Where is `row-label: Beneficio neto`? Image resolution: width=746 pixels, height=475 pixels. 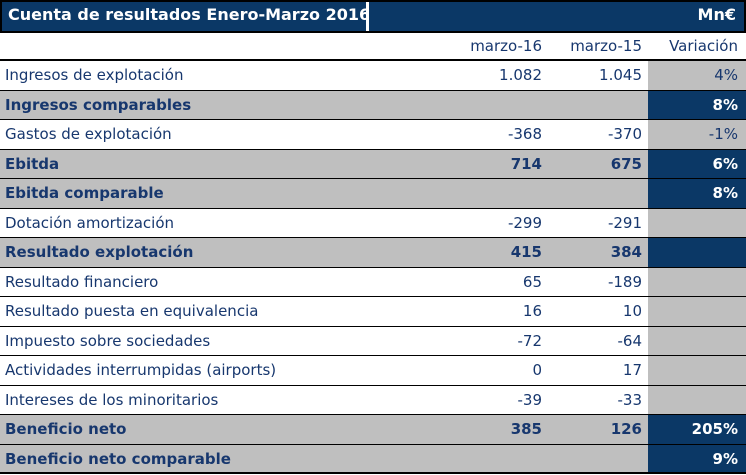 row-label: Beneficio neto is located at coordinates (224, 429).